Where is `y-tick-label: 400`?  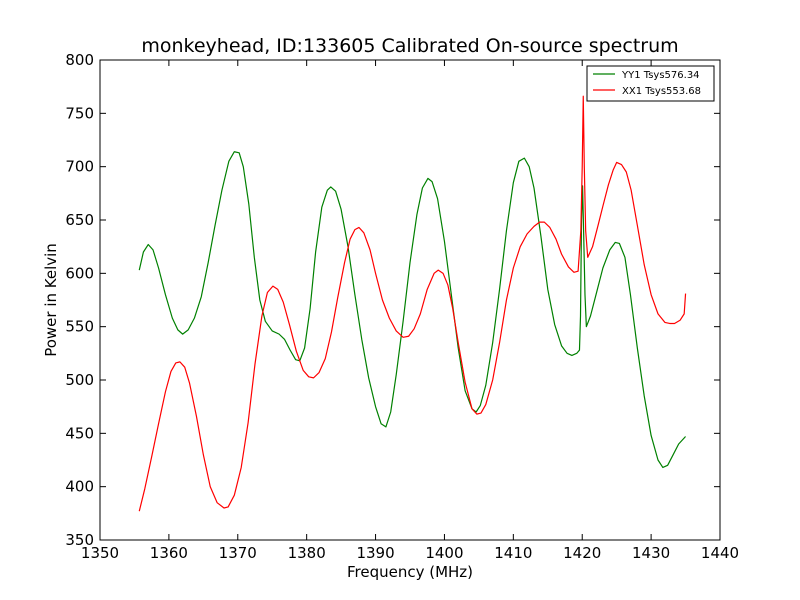
y-tick-label: 400 is located at coordinates (79, 487).